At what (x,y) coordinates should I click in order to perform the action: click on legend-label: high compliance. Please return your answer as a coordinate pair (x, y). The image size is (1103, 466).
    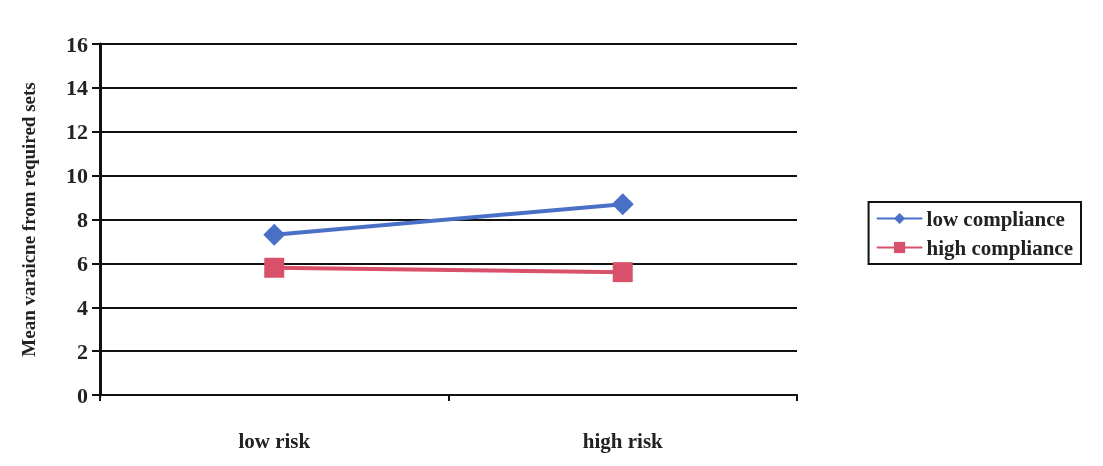
    Looking at the image, I should click on (1000, 247).